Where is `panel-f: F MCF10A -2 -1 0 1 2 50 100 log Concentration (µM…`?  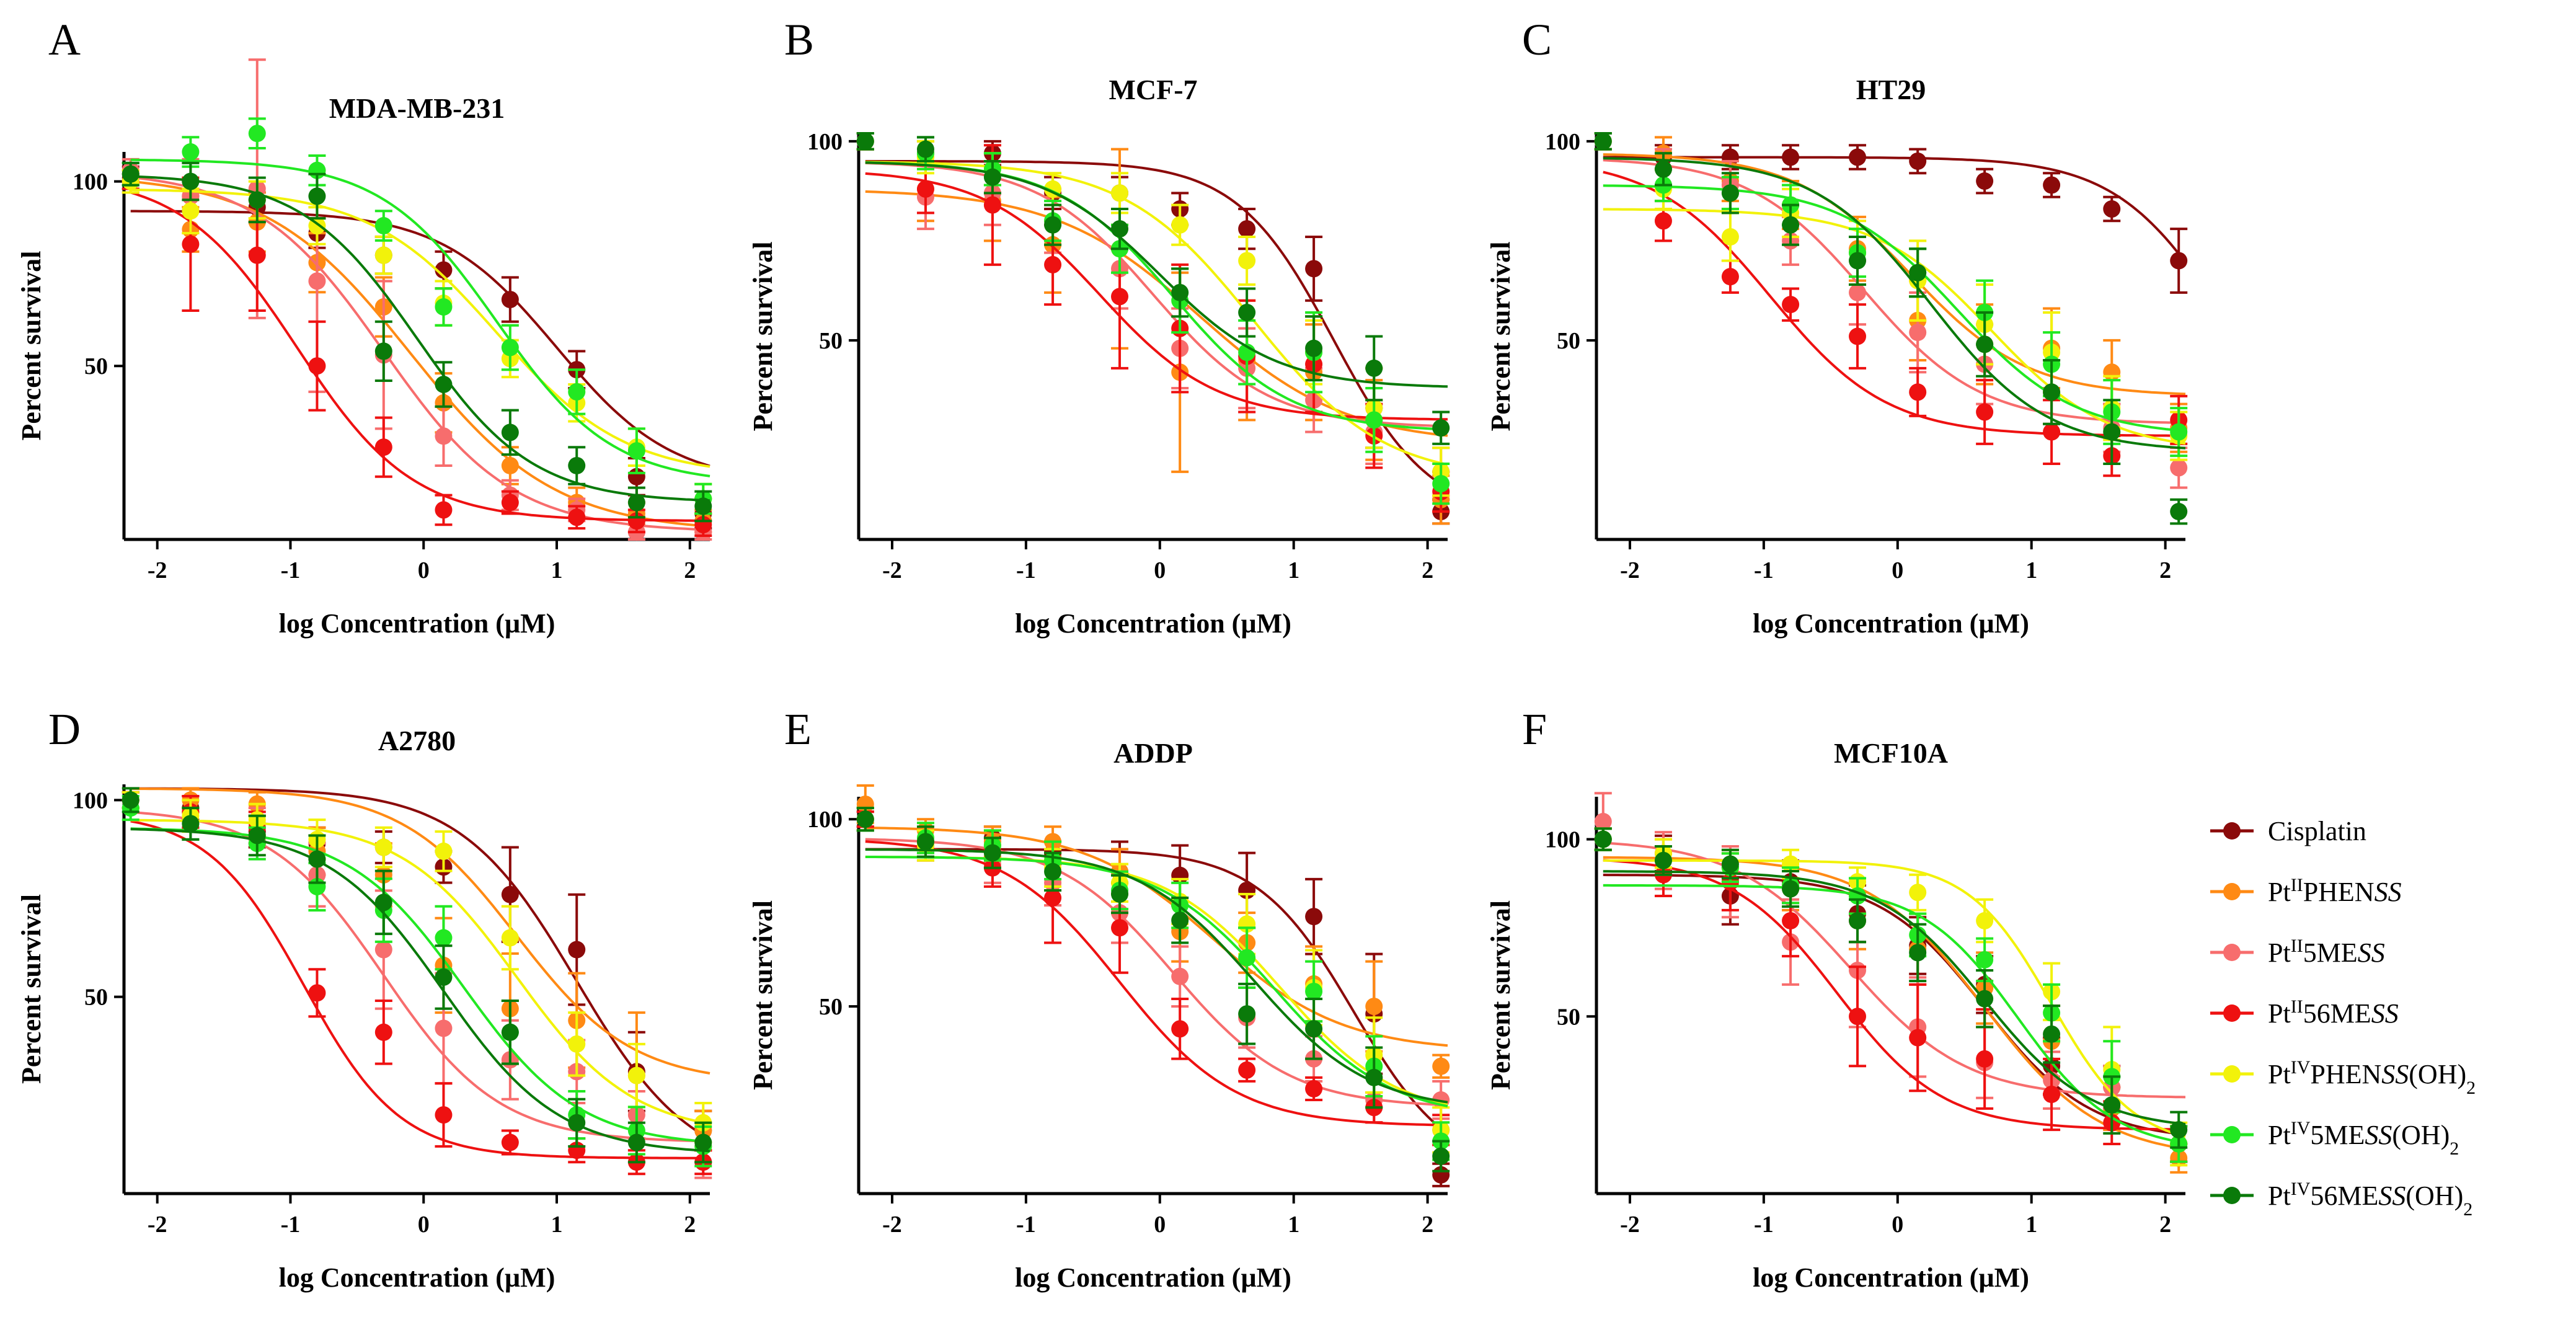 panel-f: F MCF10A -2 -1 0 1 2 50 100 log Concentration (µM… is located at coordinates (1837, 998).